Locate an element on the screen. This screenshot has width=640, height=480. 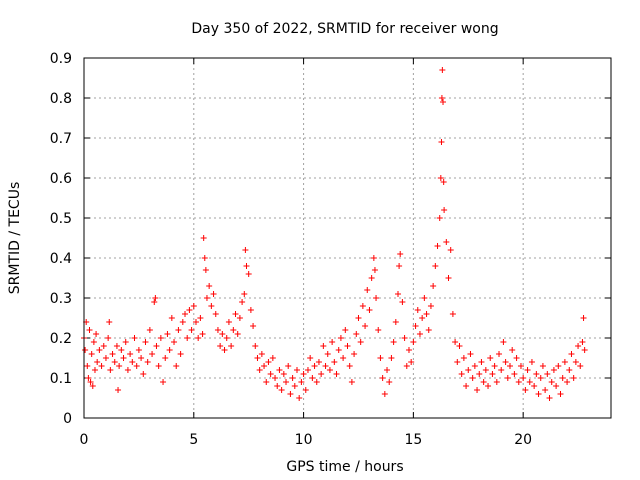
y-tick-label: 0.3 is located at coordinates (61, 299).